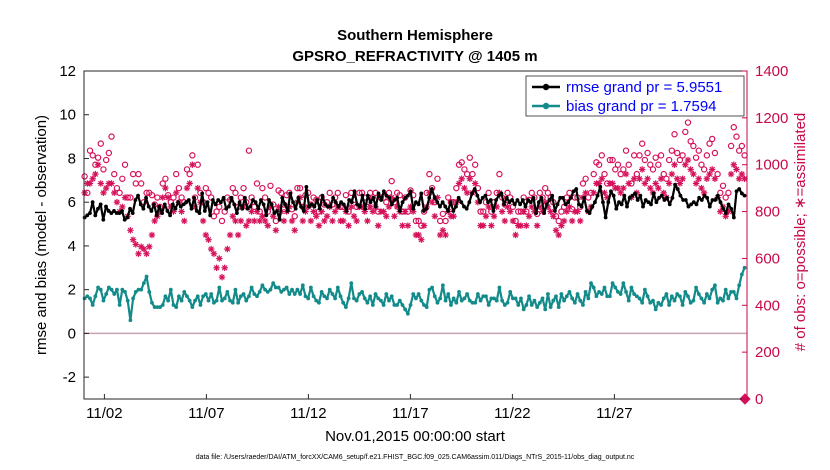 This screenshot has height=470, width=830. I want to click on x-tick-label: 11/17, so click(410, 413).